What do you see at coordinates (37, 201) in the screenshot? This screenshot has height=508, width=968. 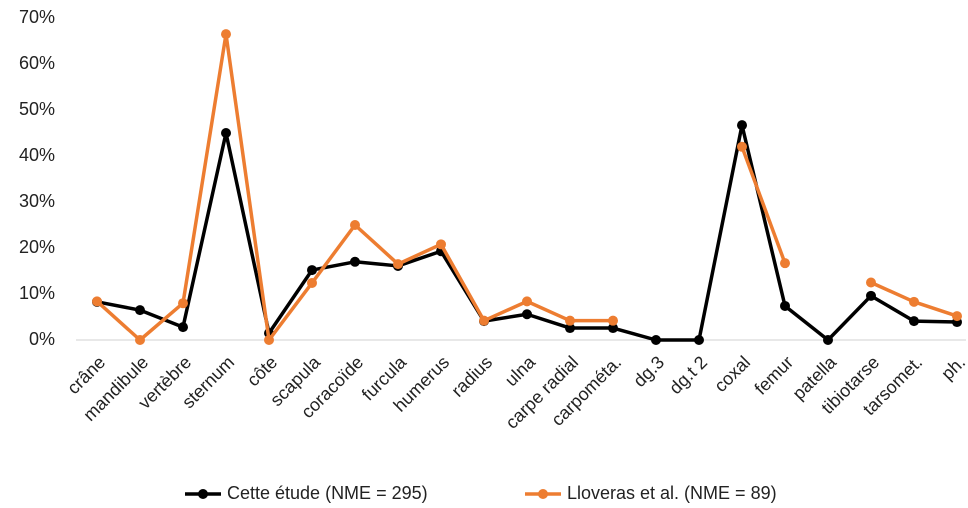 I see `y-tick-label: 30%` at bounding box center [37, 201].